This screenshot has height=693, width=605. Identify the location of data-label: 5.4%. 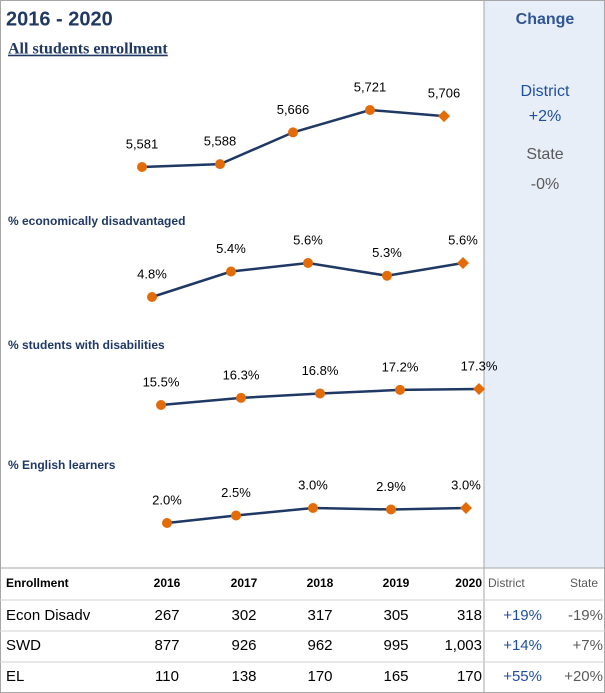
(231, 248).